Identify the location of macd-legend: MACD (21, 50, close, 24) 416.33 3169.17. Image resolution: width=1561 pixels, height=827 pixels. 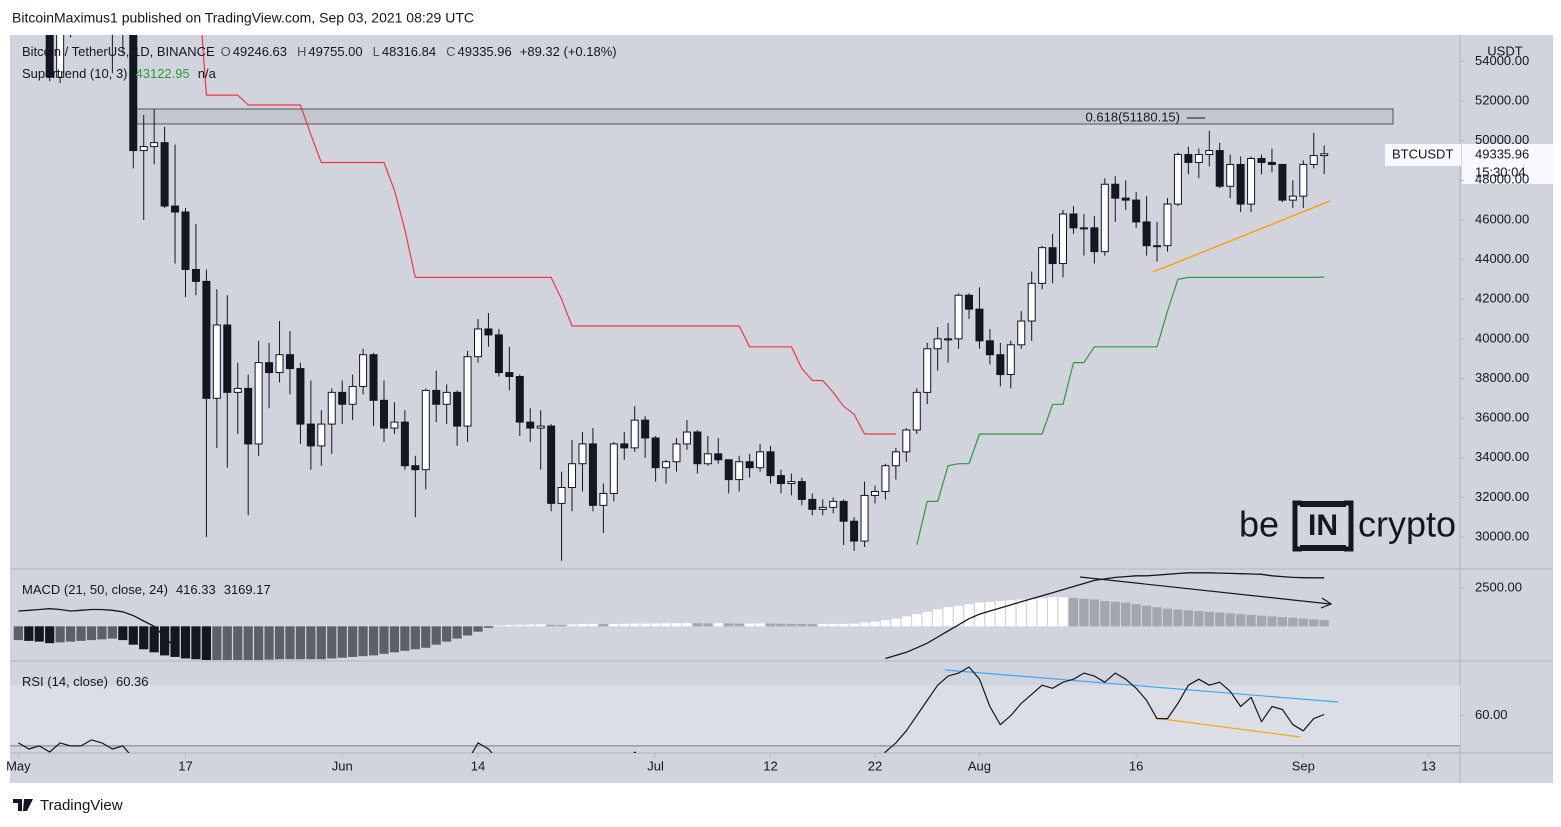
(146, 589).